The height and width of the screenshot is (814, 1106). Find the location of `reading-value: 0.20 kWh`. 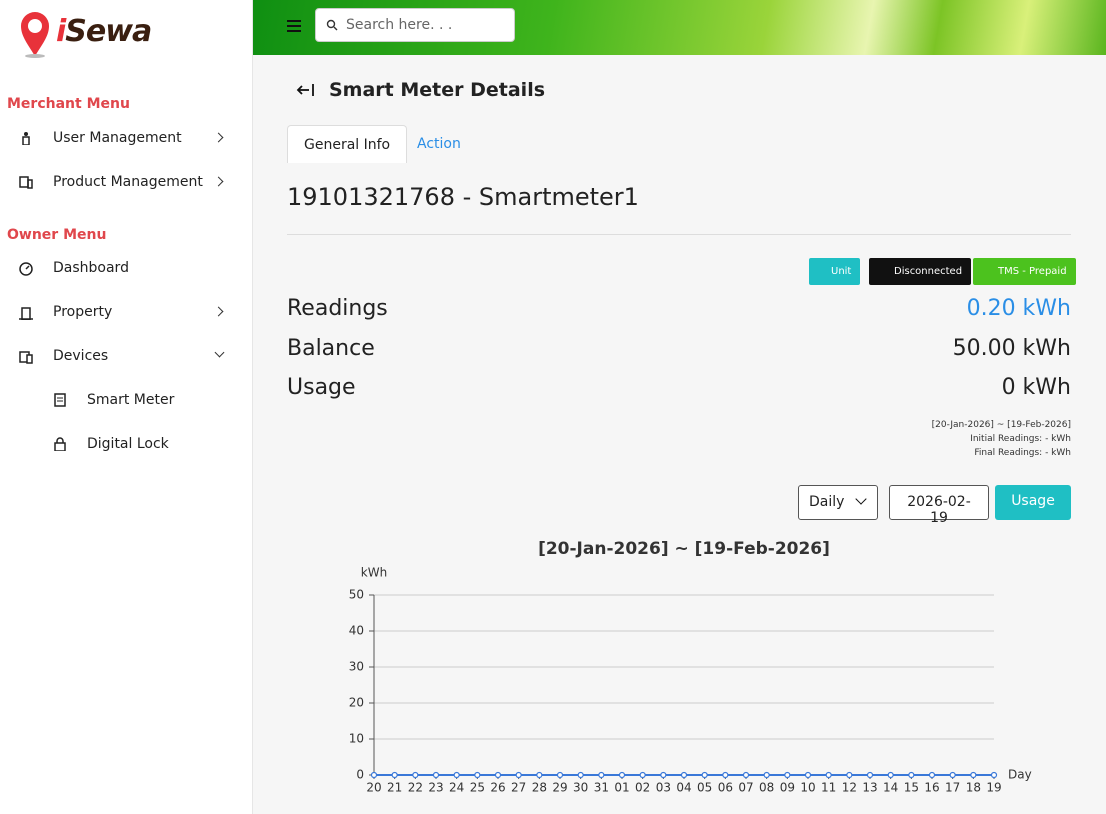

reading-value: 0.20 kWh is located at coordinates (1018, 308).